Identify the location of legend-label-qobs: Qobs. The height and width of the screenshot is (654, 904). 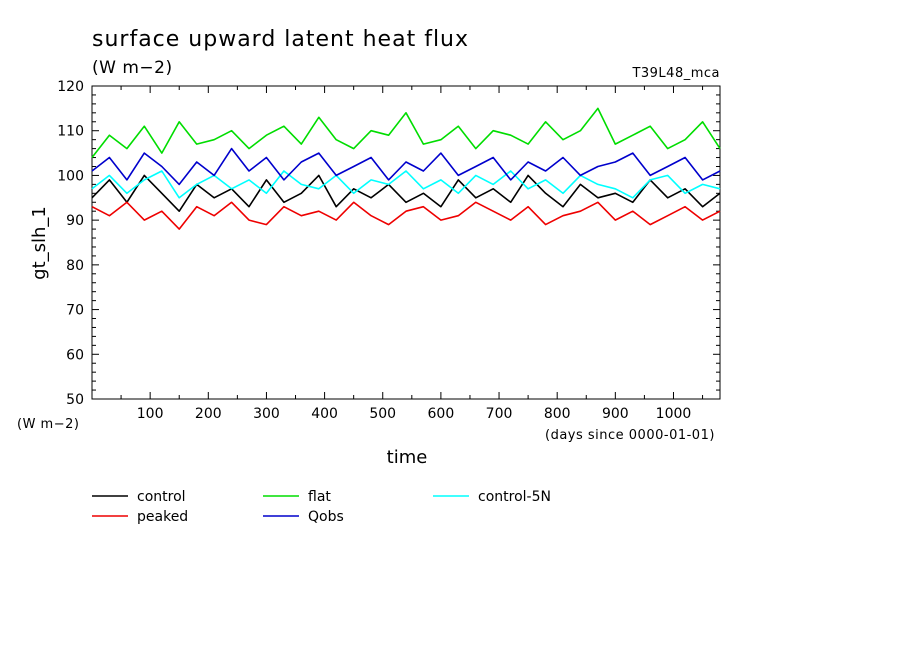
(326, 517).